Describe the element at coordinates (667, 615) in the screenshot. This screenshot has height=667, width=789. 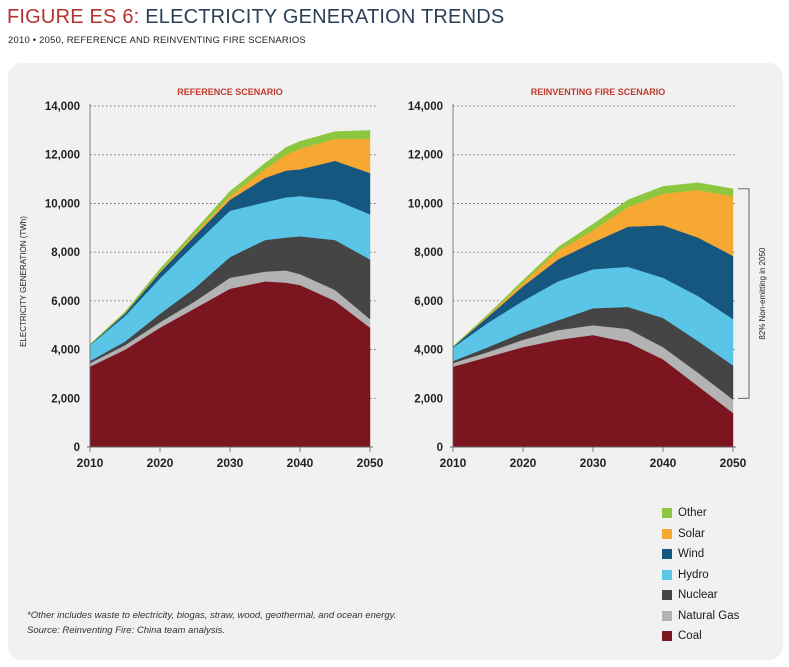
I see `legend-swatch-natural-gas` at that location.